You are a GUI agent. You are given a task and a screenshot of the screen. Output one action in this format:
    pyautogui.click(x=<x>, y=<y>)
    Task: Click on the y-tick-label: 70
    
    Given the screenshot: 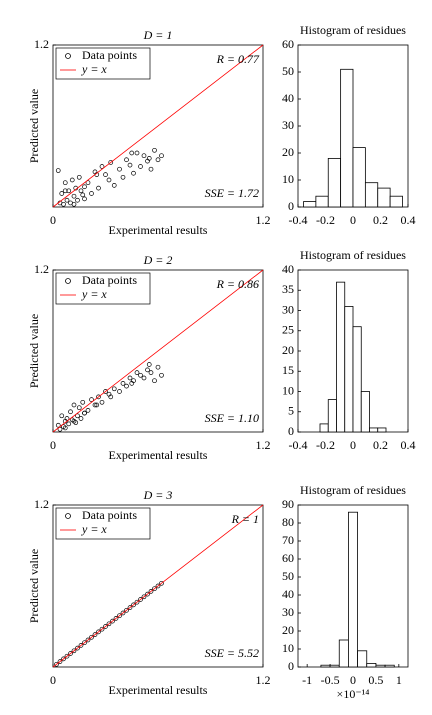 What is the action you would take?
    pyautogui.click(x=288, y=540)
    